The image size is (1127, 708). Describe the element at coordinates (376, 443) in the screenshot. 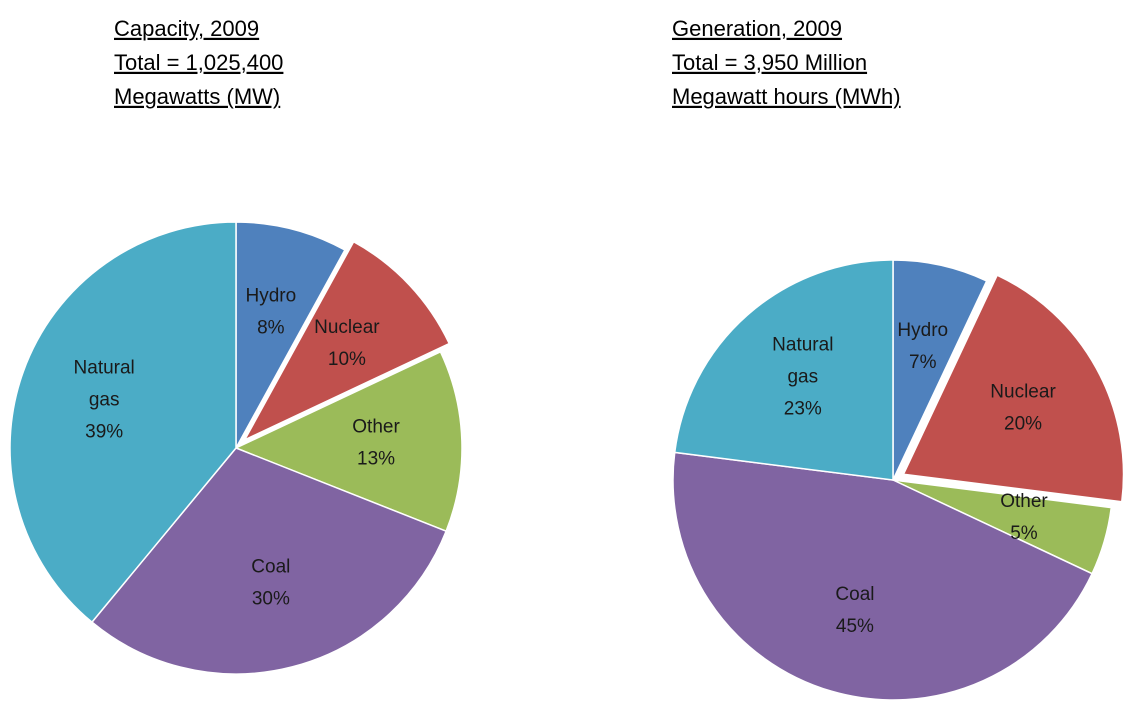

I see `slice-label: Other 13%` at that location.